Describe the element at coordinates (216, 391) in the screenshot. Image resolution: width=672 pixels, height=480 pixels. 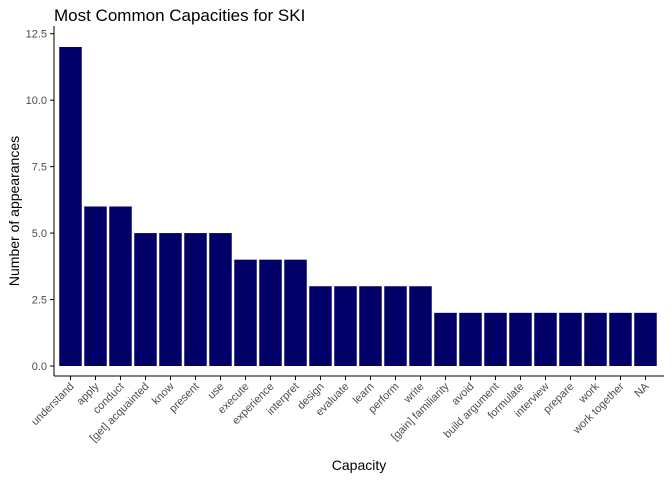
I see `x-tick-label: use` at that location.